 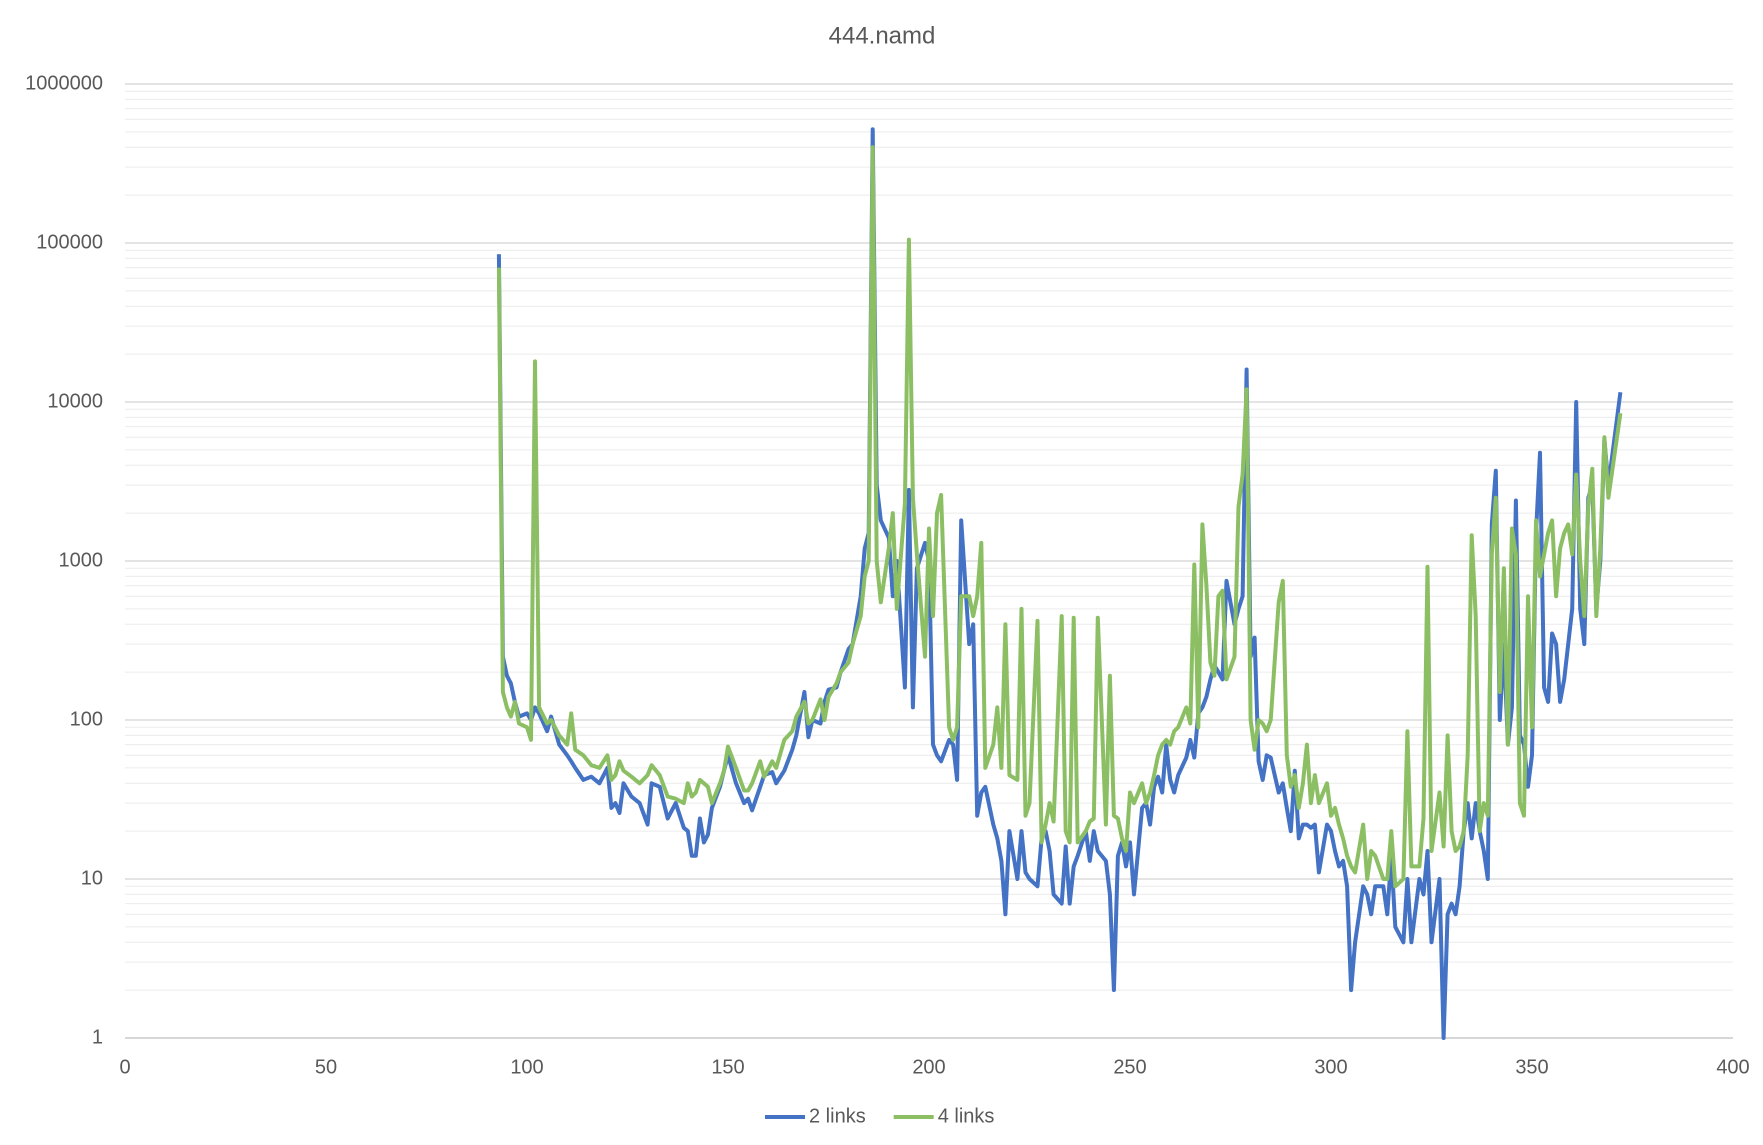 What do you see at coordinates (97, 1037) in the screenshot?
I see `y-tick-label: 1` at bounding box center [97, 1037].